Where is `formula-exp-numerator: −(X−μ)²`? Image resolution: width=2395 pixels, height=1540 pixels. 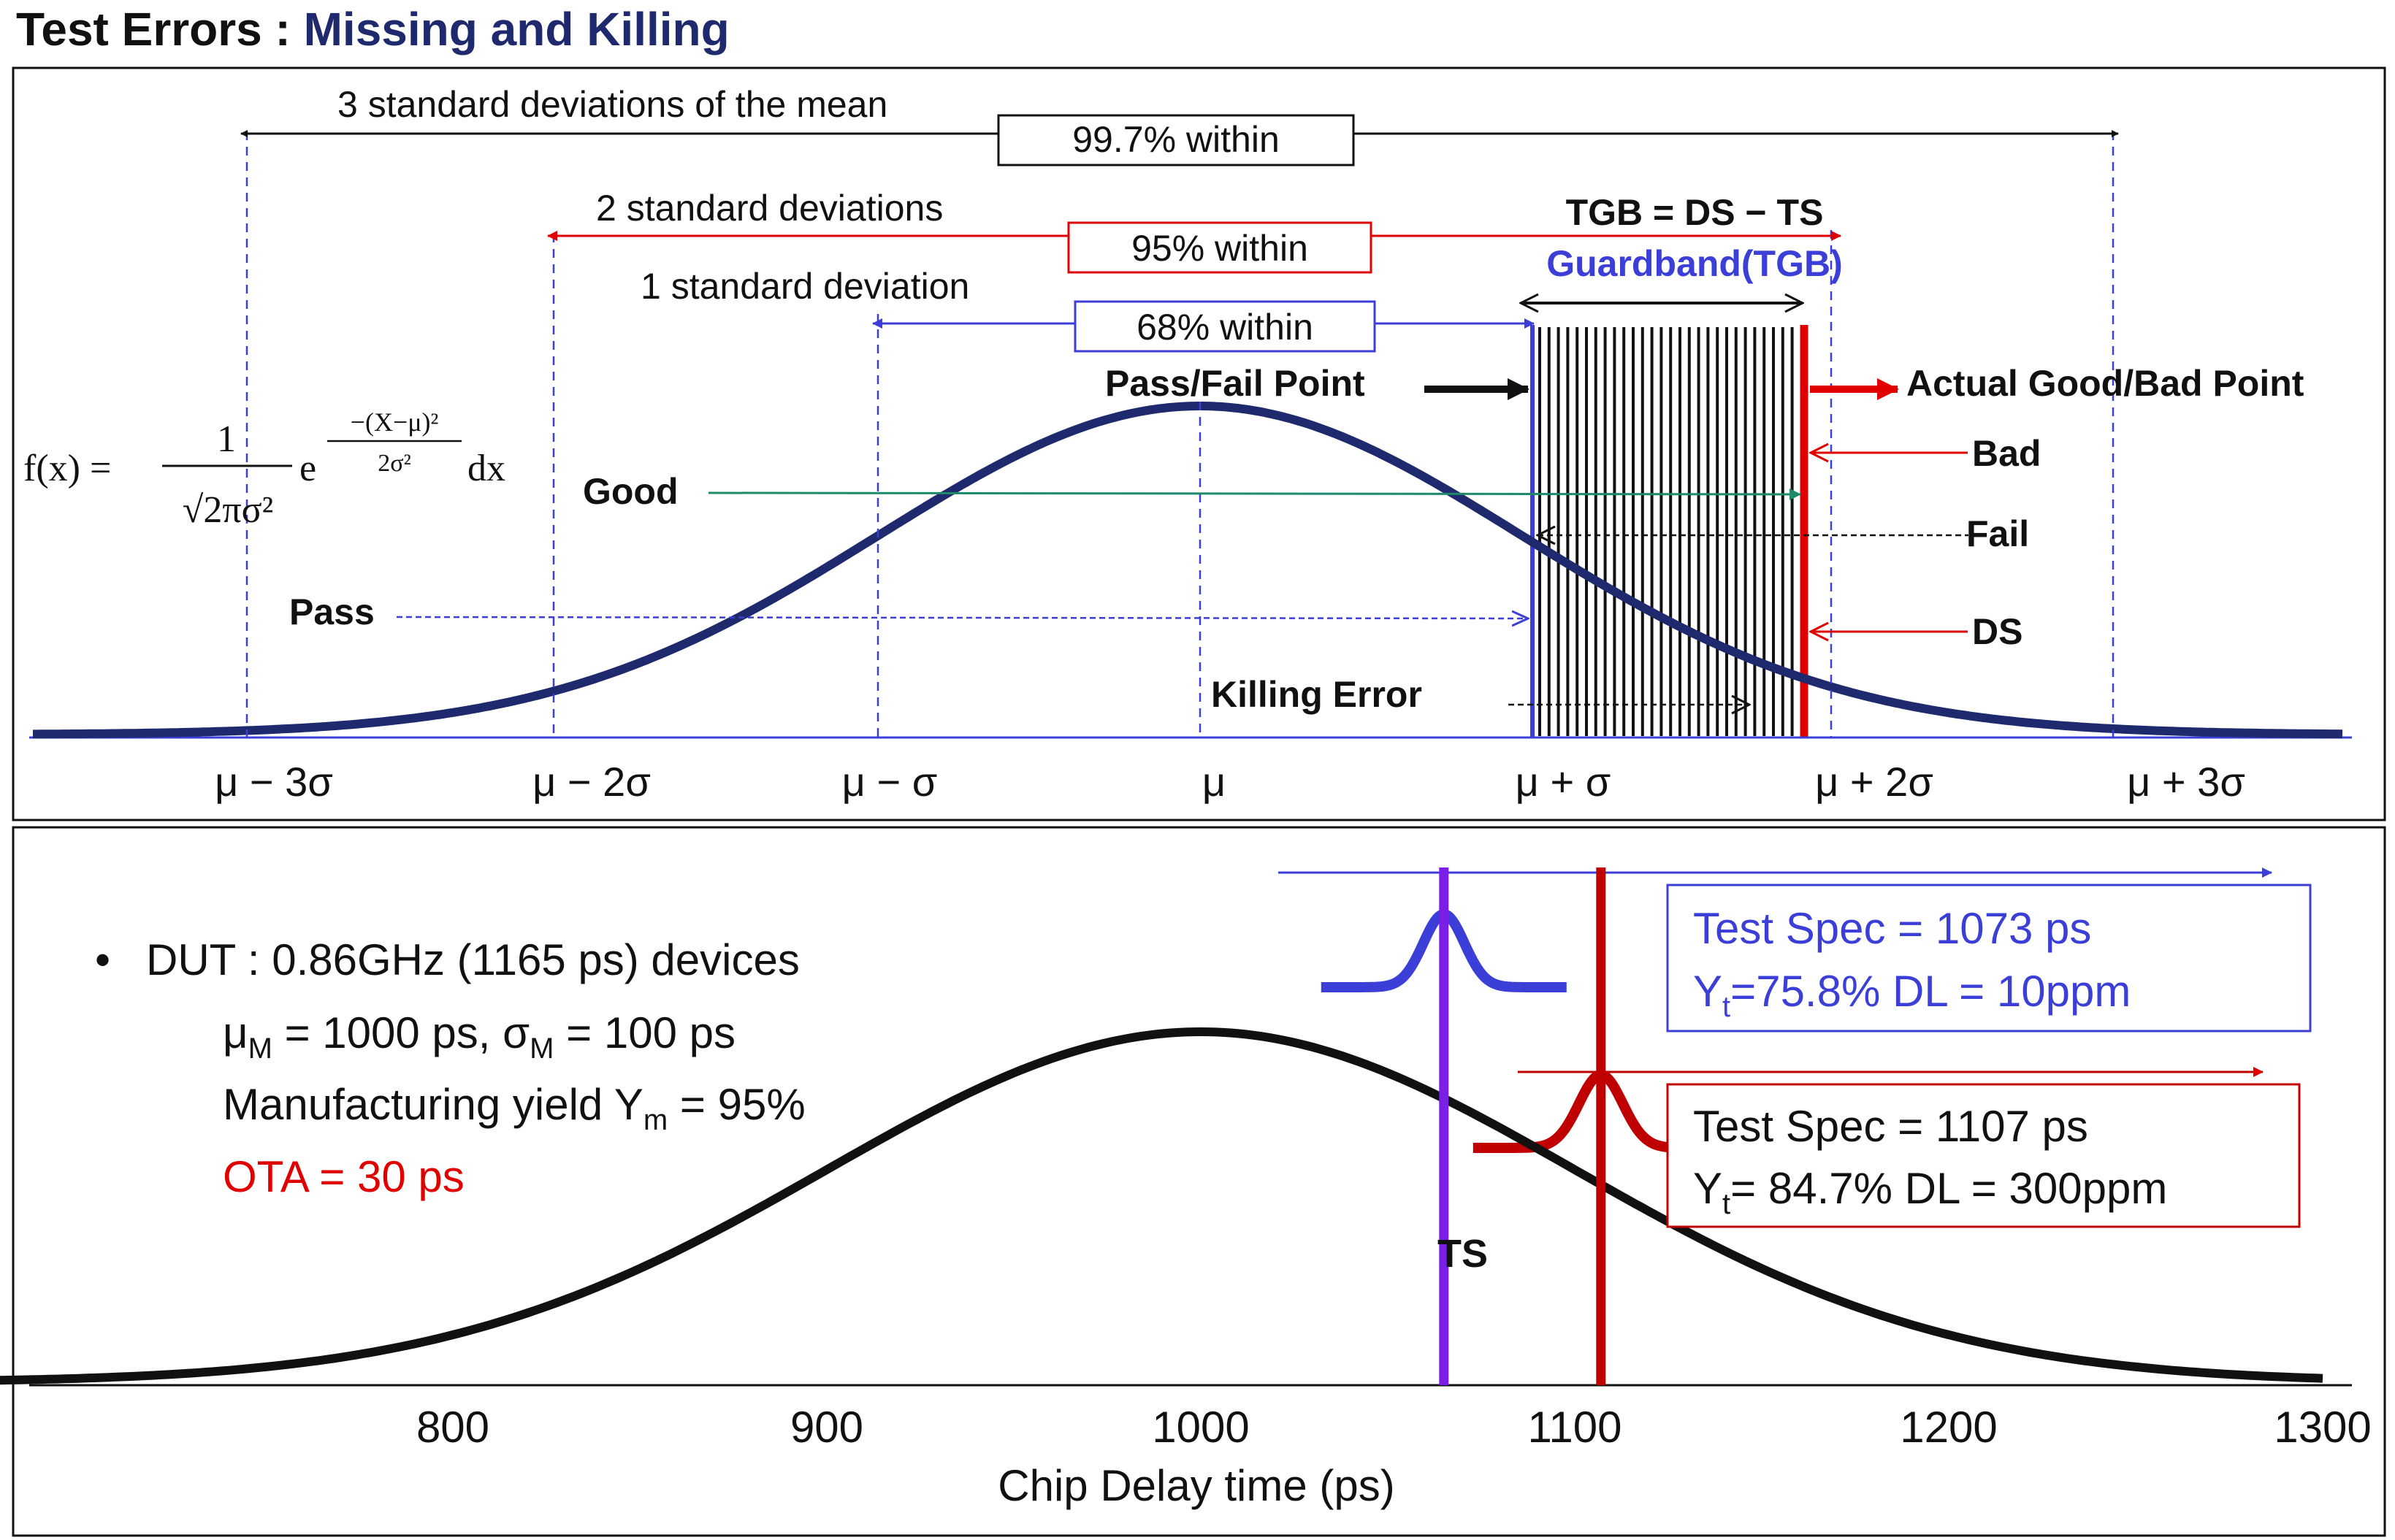 formula-exp-numerator: −(X−μ)² is located at coordinates (395, 422).